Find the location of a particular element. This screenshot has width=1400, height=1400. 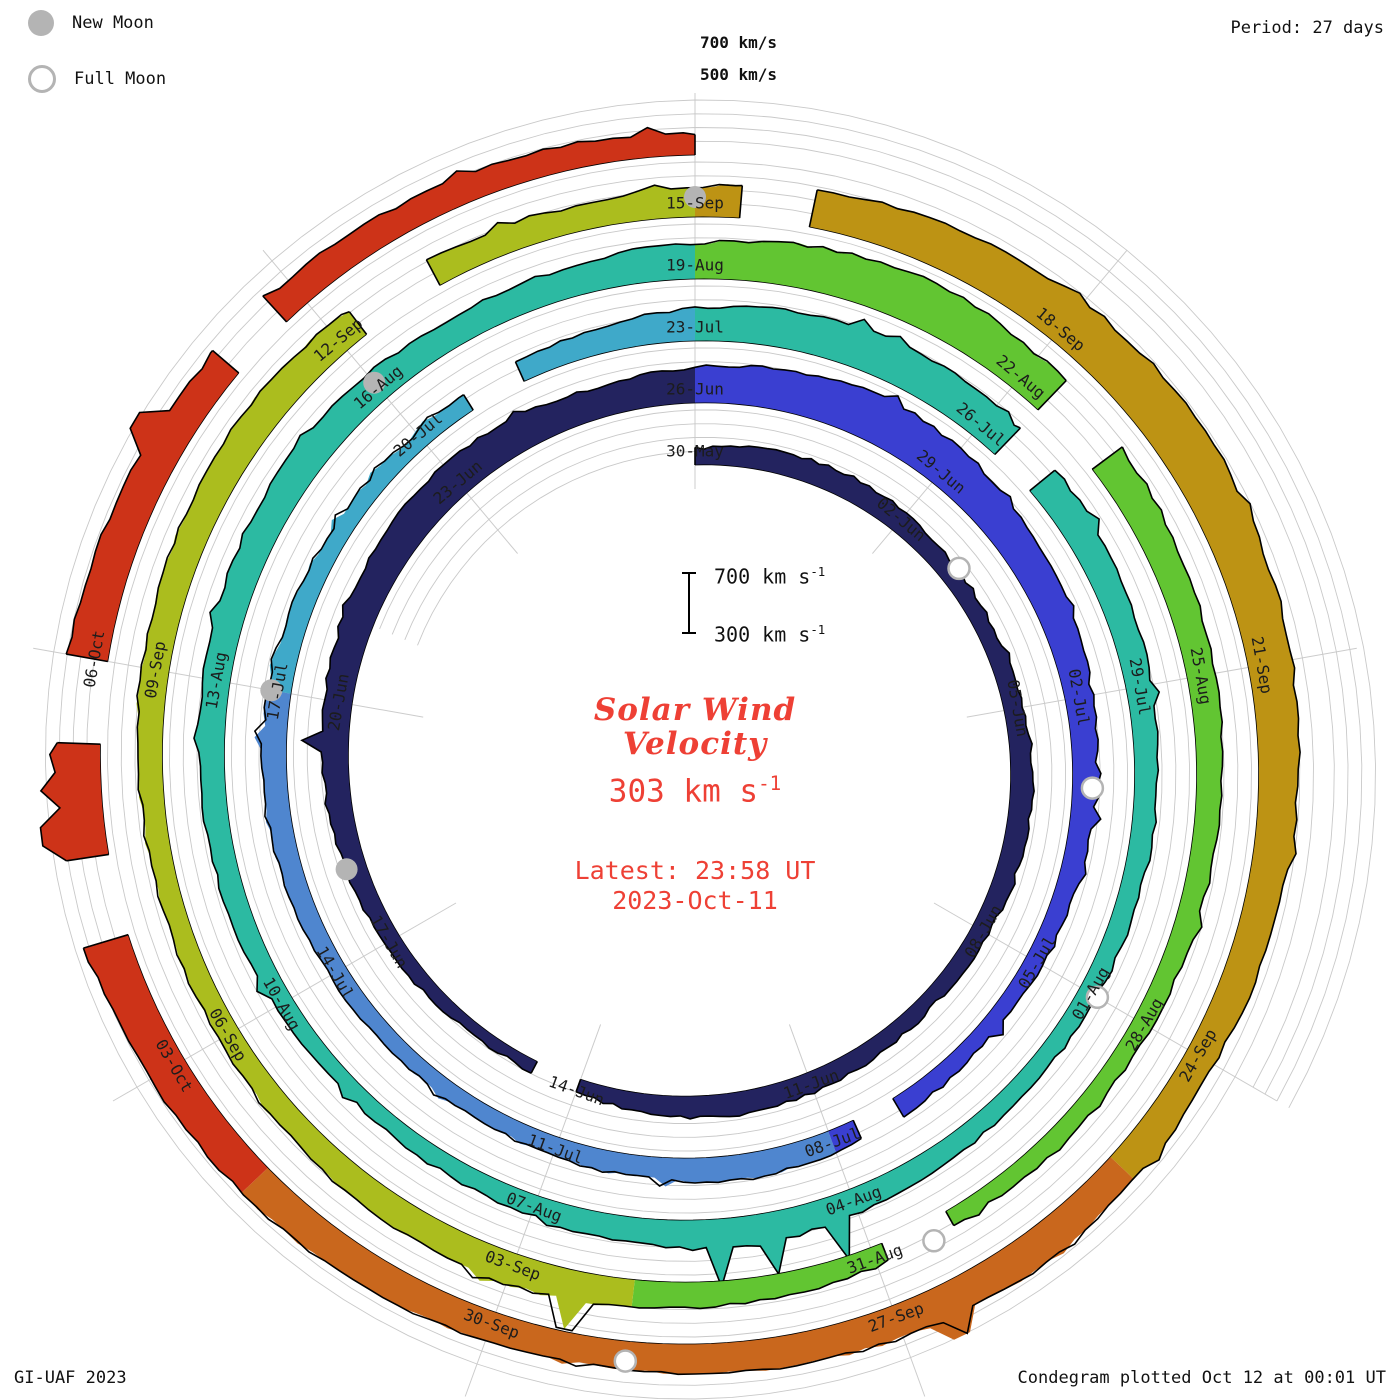

legend-new-moon: New Moon is located at coordinates (97, 23).